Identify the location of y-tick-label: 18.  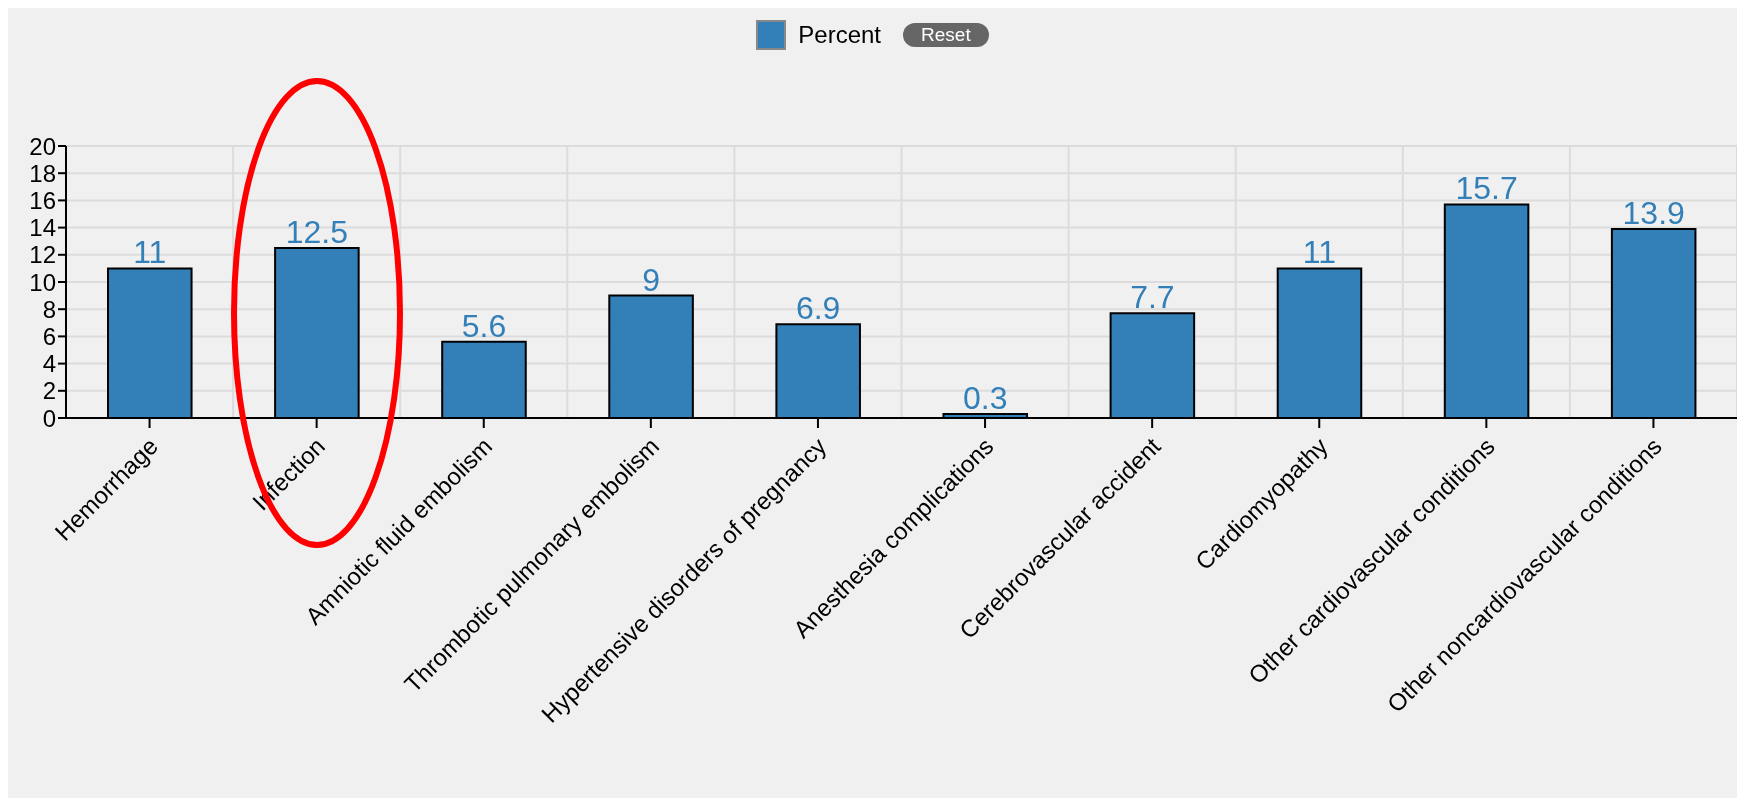
(42, 173).